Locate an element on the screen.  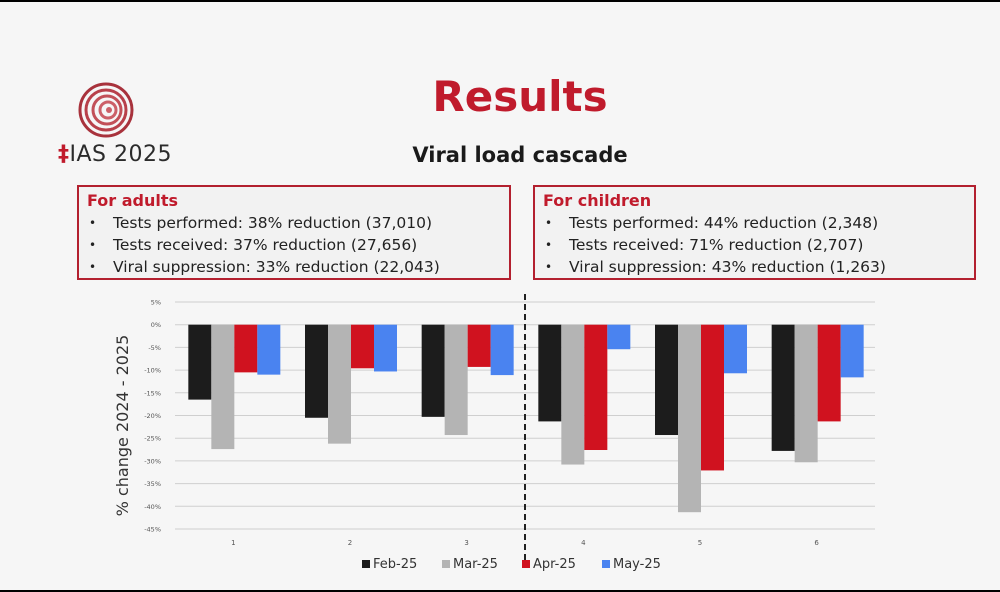
y-tick-label: -15% is located at coordinates (152, 393).